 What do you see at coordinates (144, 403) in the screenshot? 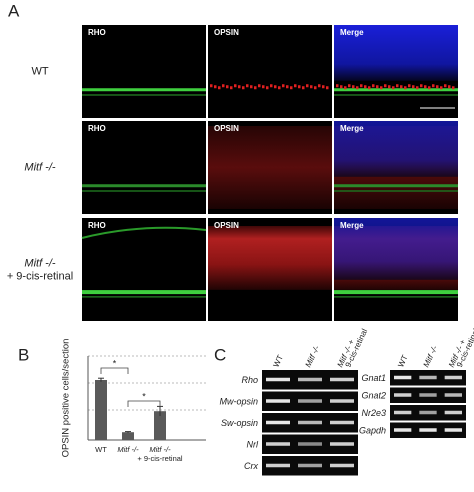
I see `significance-bracket` at bounding box center [144, 403].